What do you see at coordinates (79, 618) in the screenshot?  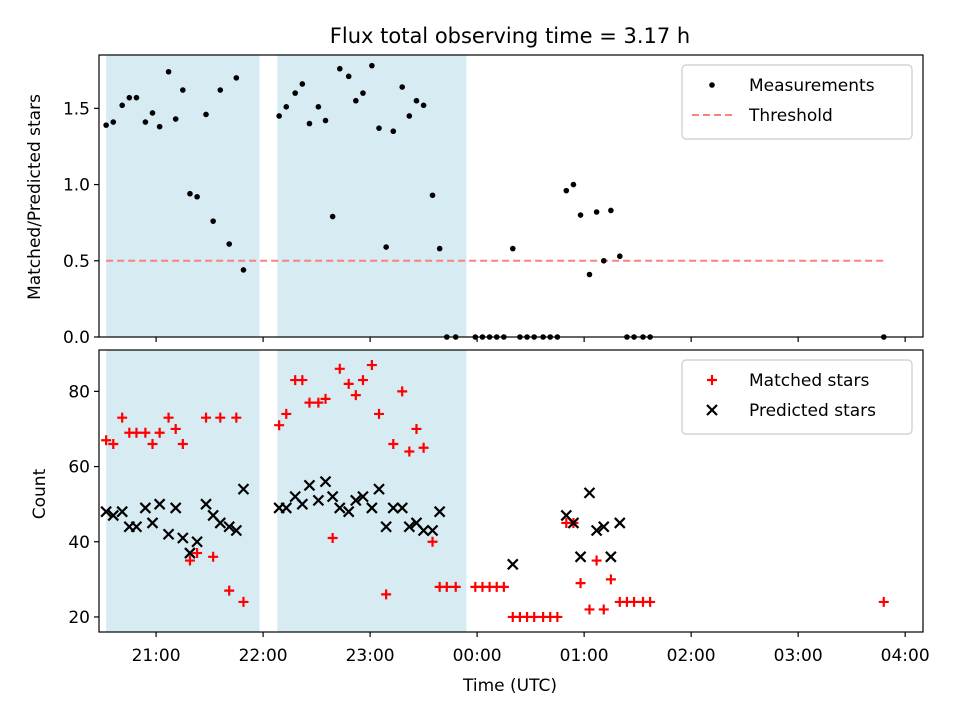 I see `bottom-y-tick-label-0: 20` at bounding box center [79, 618].